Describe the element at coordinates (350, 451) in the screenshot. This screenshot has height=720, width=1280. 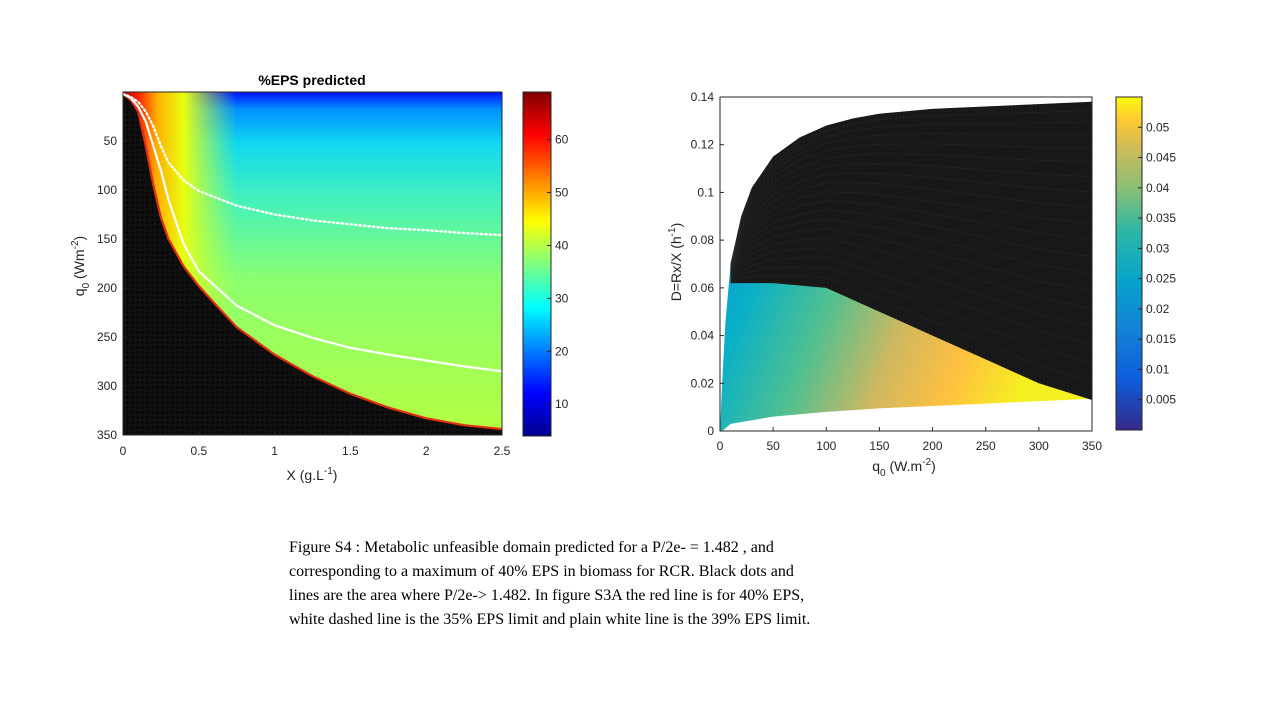
I see `x-tick-label: 1.5` at that location.